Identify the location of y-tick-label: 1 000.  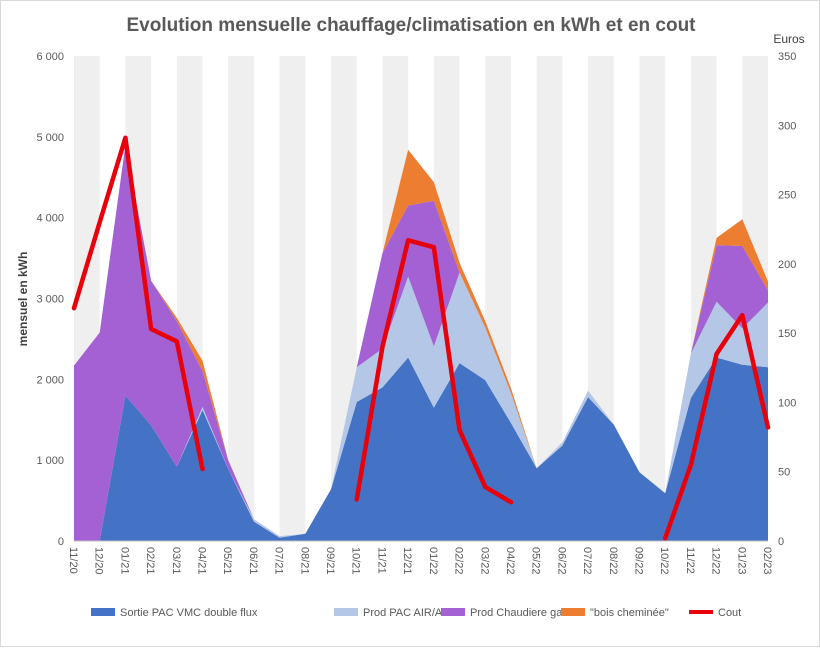
(50, 461).